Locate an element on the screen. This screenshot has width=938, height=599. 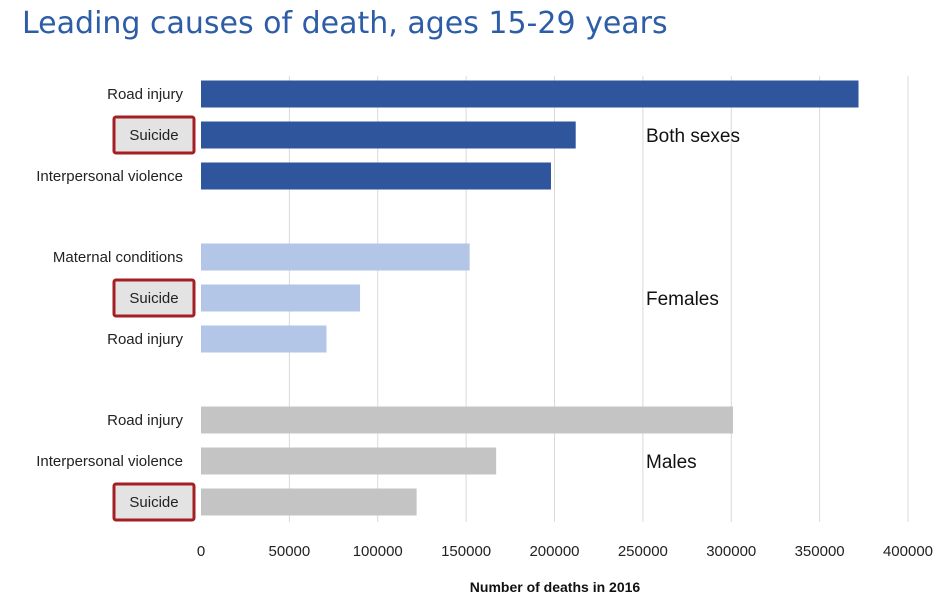
x-tick-label: 400000 is located at coordinates (908, 551).